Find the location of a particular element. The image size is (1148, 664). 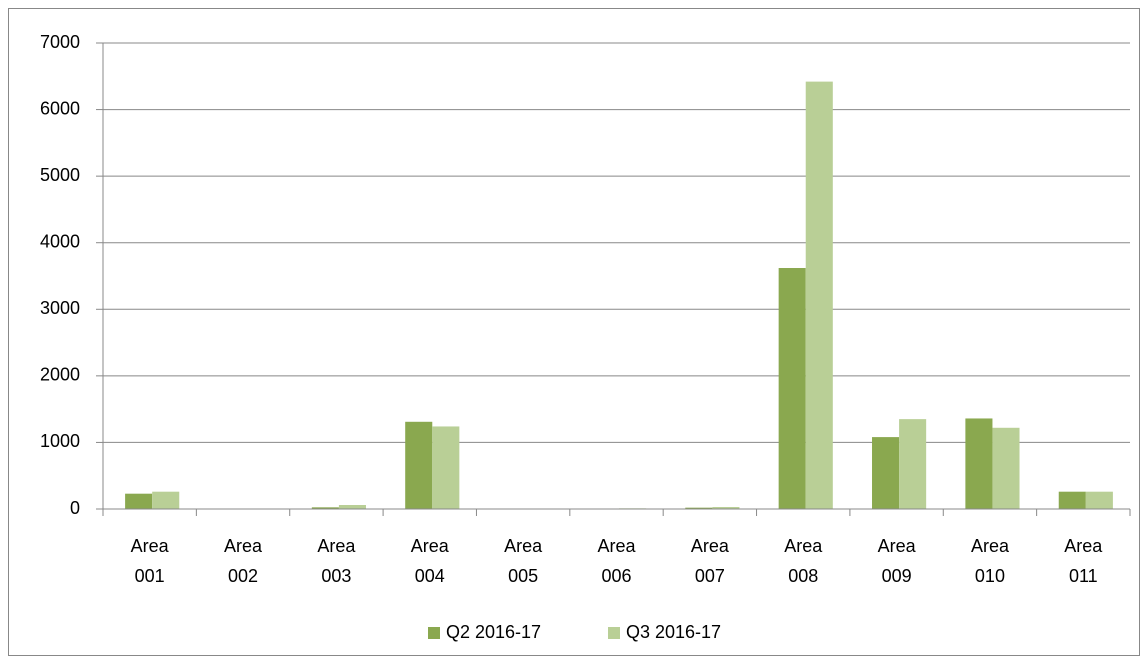

y-tick-label: 4000 is located at coordinates (60, 241).